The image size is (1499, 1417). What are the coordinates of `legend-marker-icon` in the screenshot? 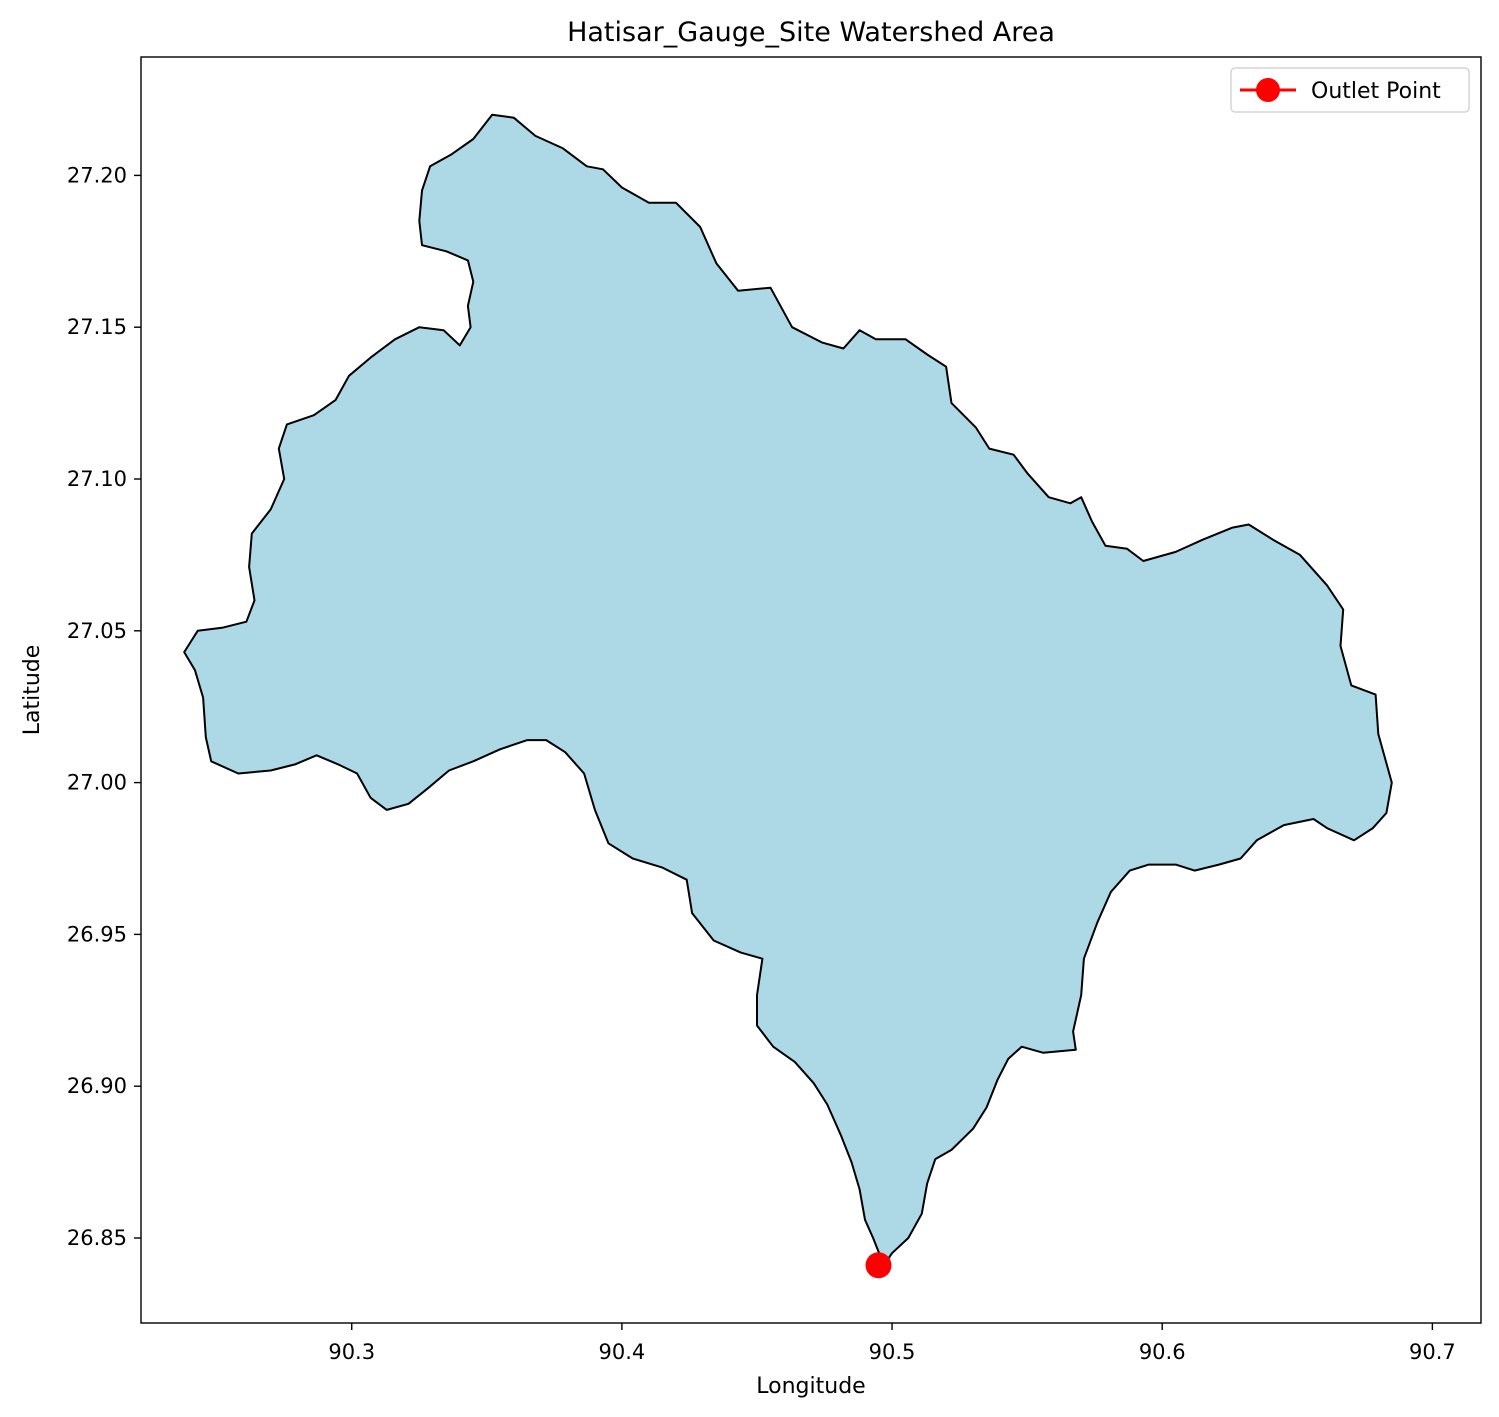 It's located at (1268, 90).